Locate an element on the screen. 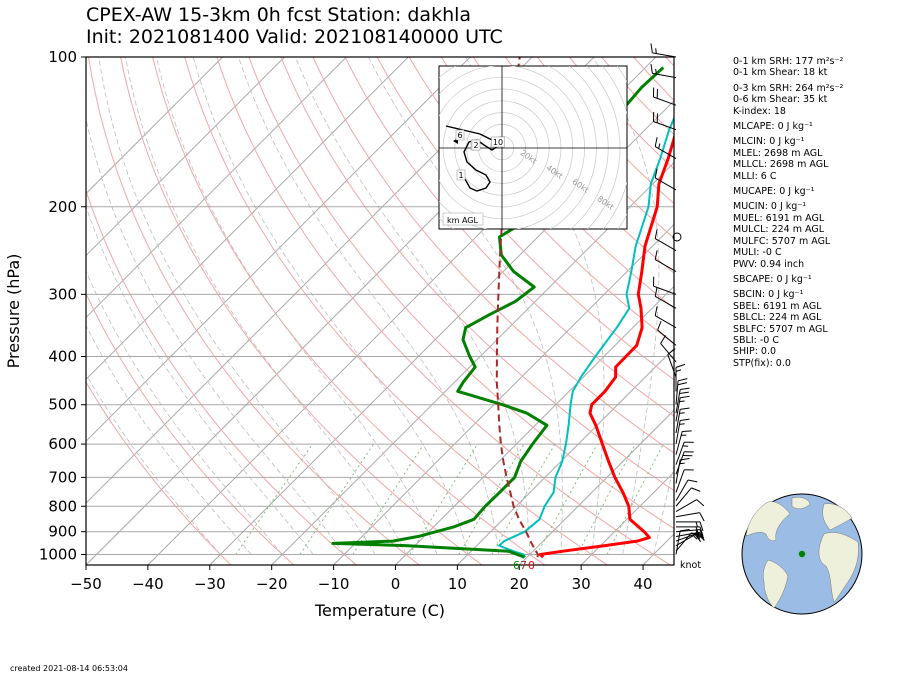 The height and width of the screenshot is (675, 906). created-timestamp: created 2021-08-14 06:53:04 is located at coordinates (69, 668).